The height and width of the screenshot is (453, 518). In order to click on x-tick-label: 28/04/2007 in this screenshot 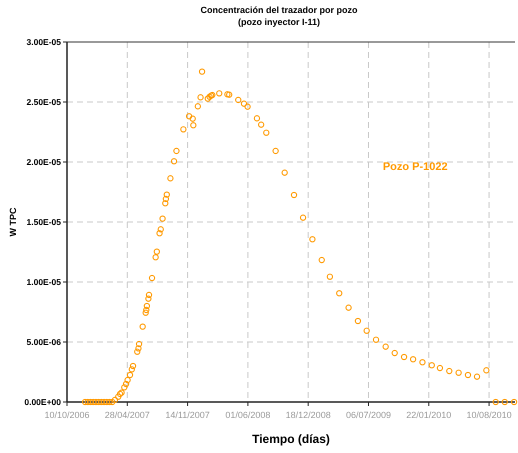, I will do `click(127, 415)`.